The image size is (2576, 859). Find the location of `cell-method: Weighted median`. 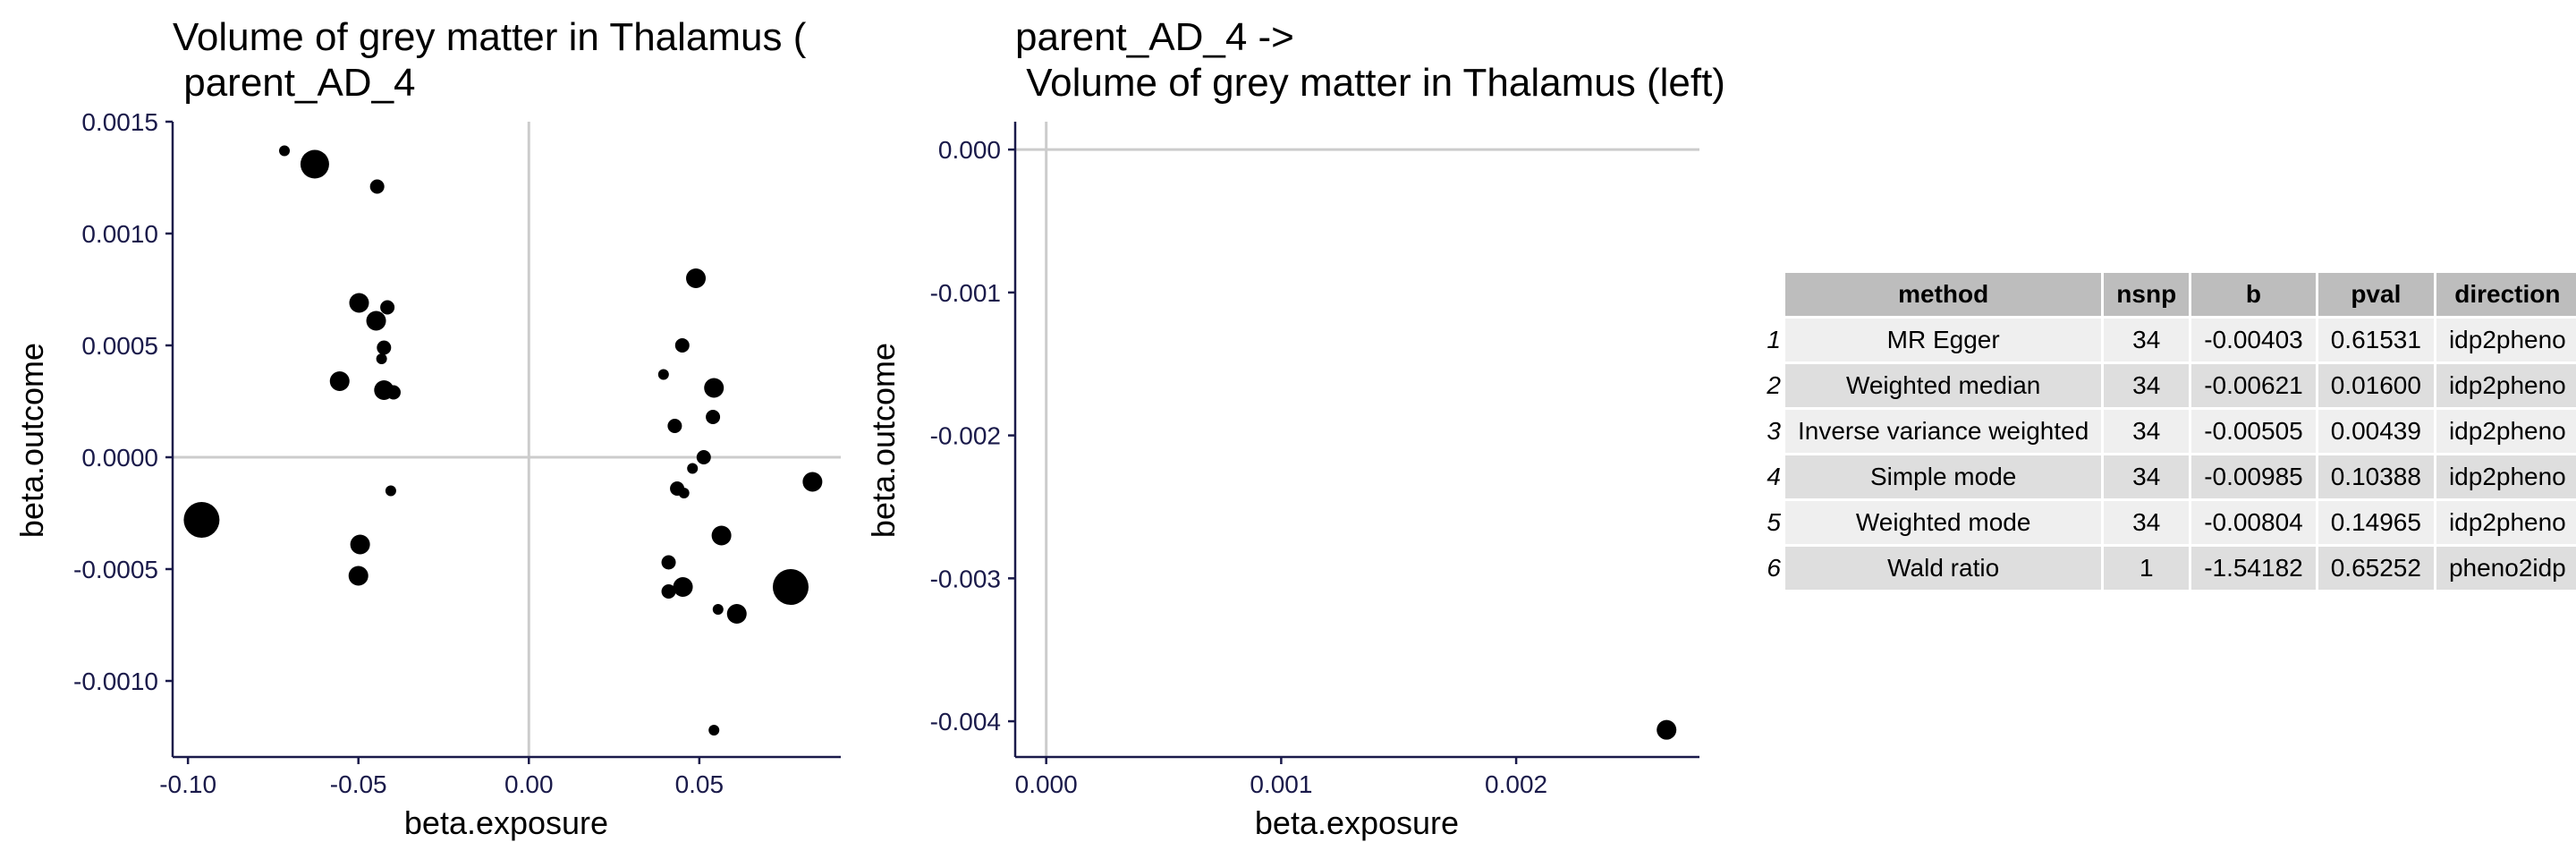

cell-method: Weighted median is located at coordinates (1943, 385).